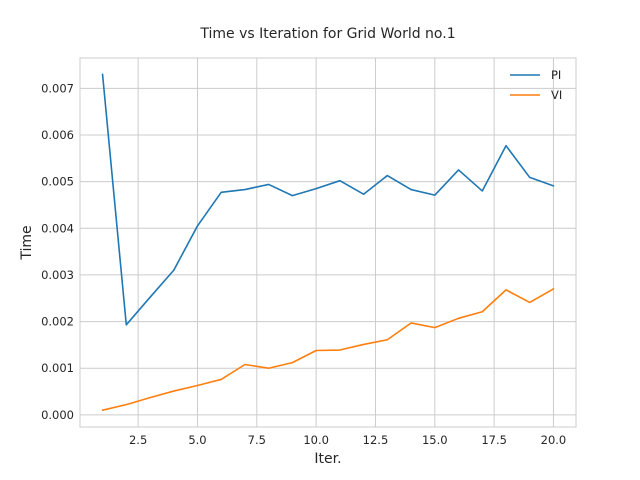  Describe the element at coordinates (494, 440) in the screenshot. I see `x-tick-label: 17.5` at that location.